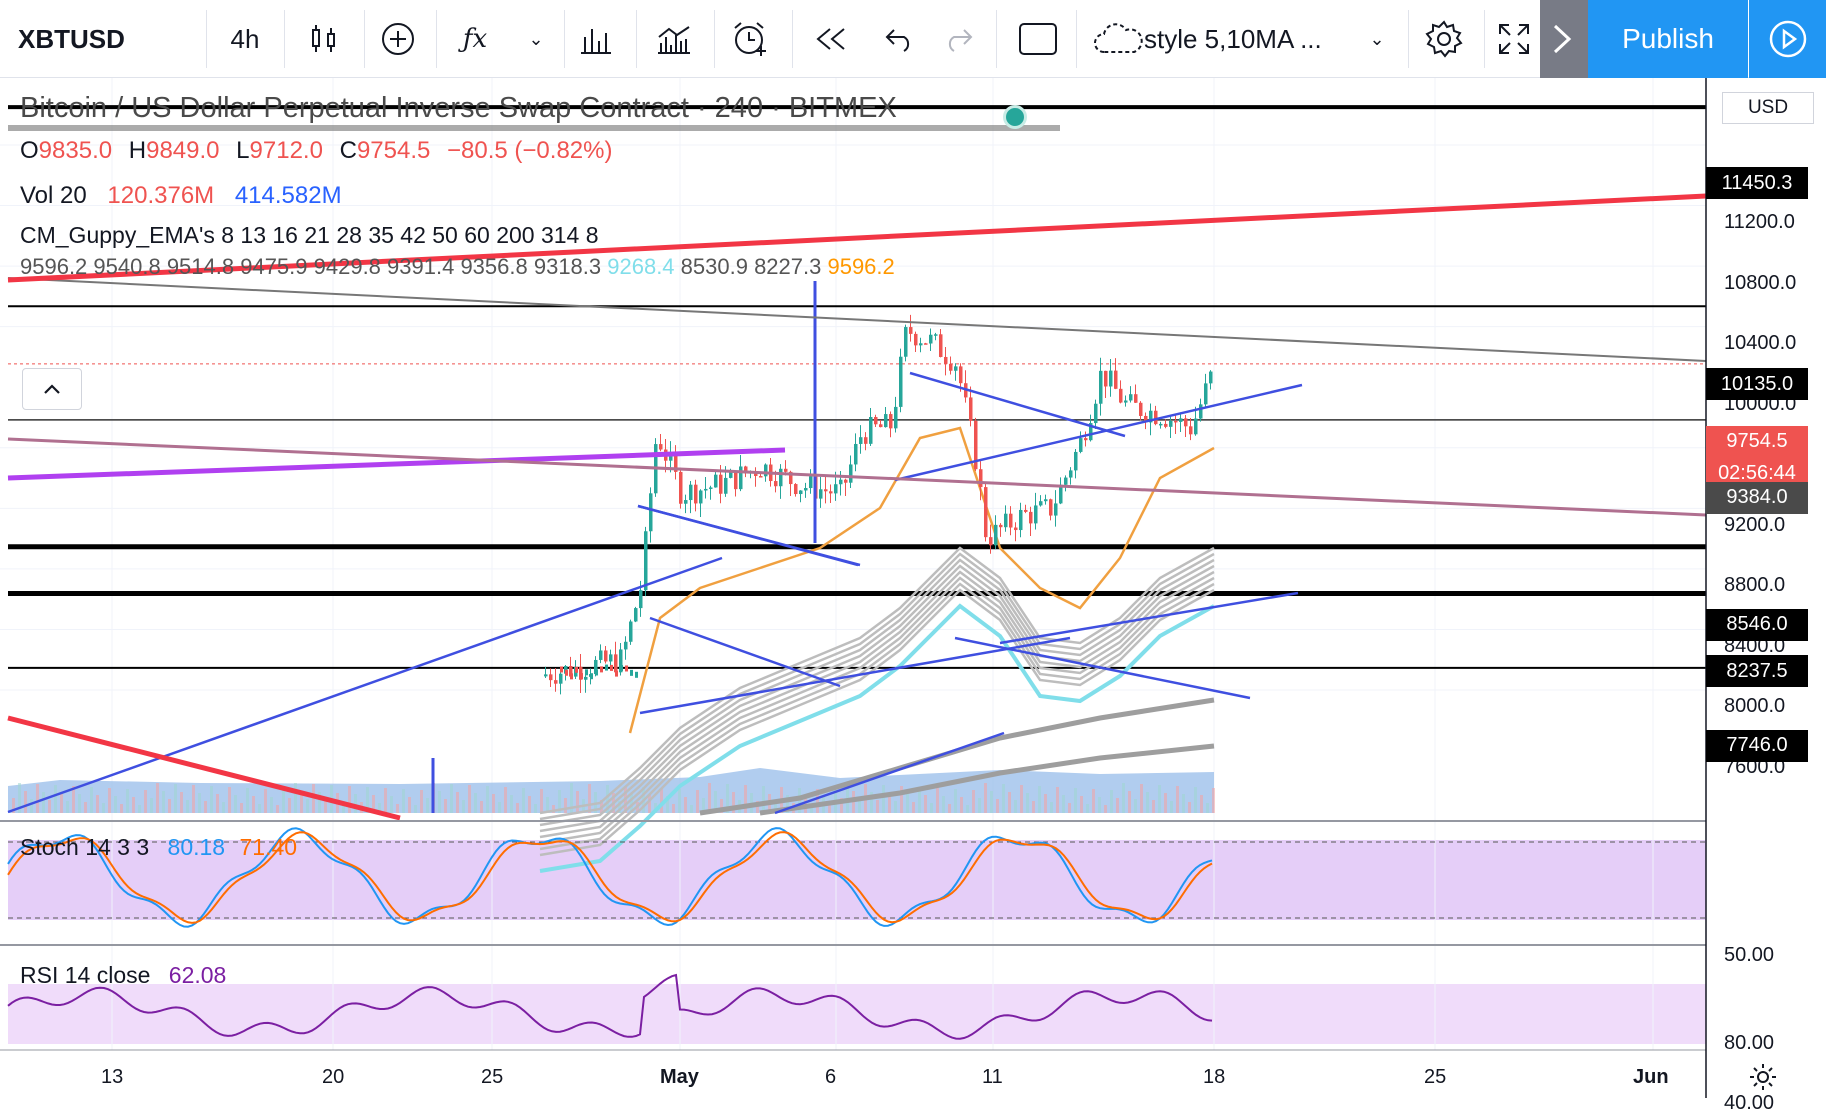 The height and width of the screenshot is (1115, 1826). What do you see at coordinates (1768, 108) in the screenshot?
I see `currency-label: USD` at bounding box center [1768, 108].